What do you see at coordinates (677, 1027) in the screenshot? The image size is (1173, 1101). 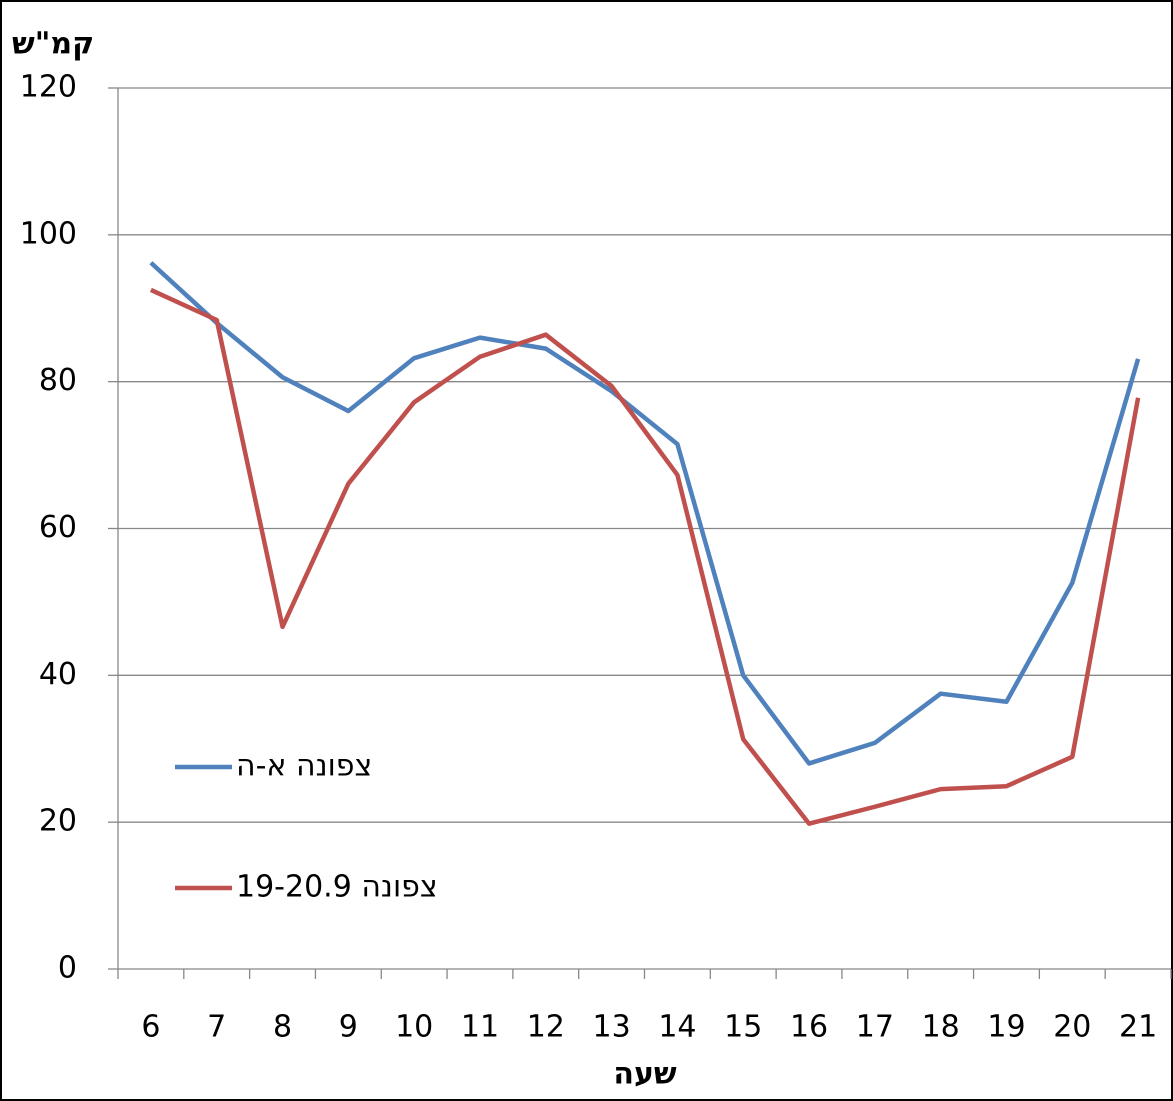 I see `x-tick-label: 14` at bounding box center [677, 1027].